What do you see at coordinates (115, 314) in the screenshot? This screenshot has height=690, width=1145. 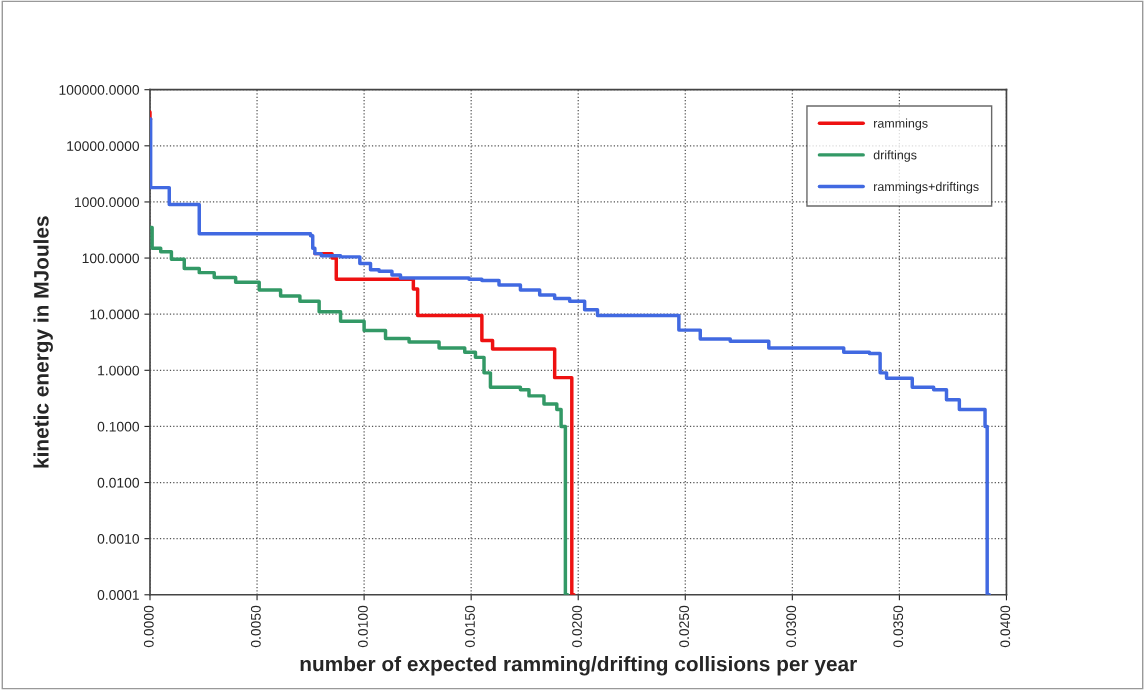 I see `y-tick-label: 10.0000` at bounding box center [115, 314].